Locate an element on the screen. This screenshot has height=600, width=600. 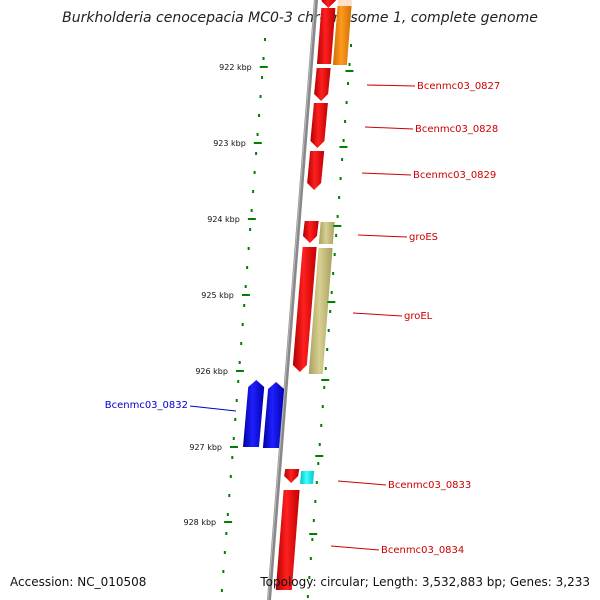
chromosome-backbone is located at coordinates (292, 300).